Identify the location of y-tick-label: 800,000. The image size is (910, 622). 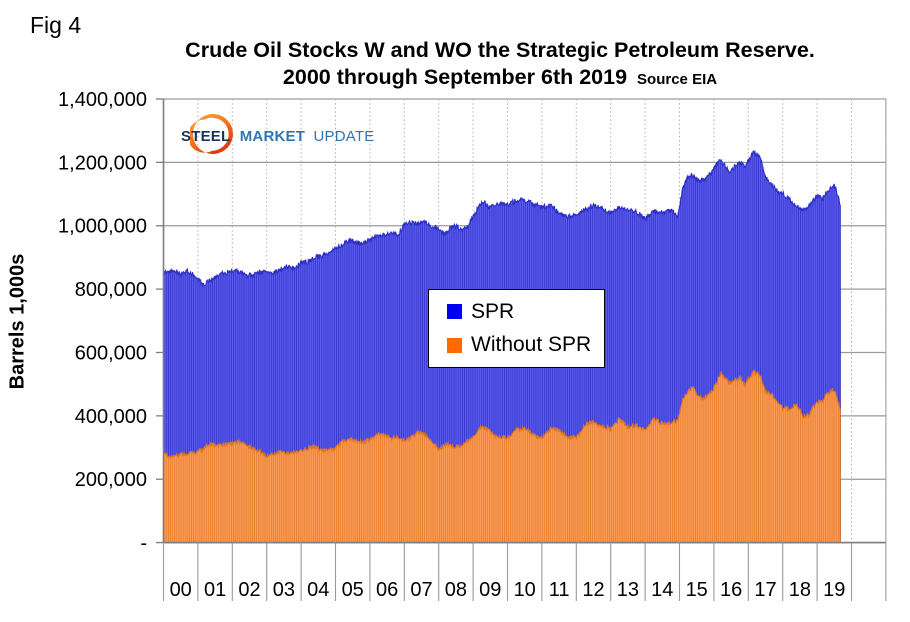
(111, 290).